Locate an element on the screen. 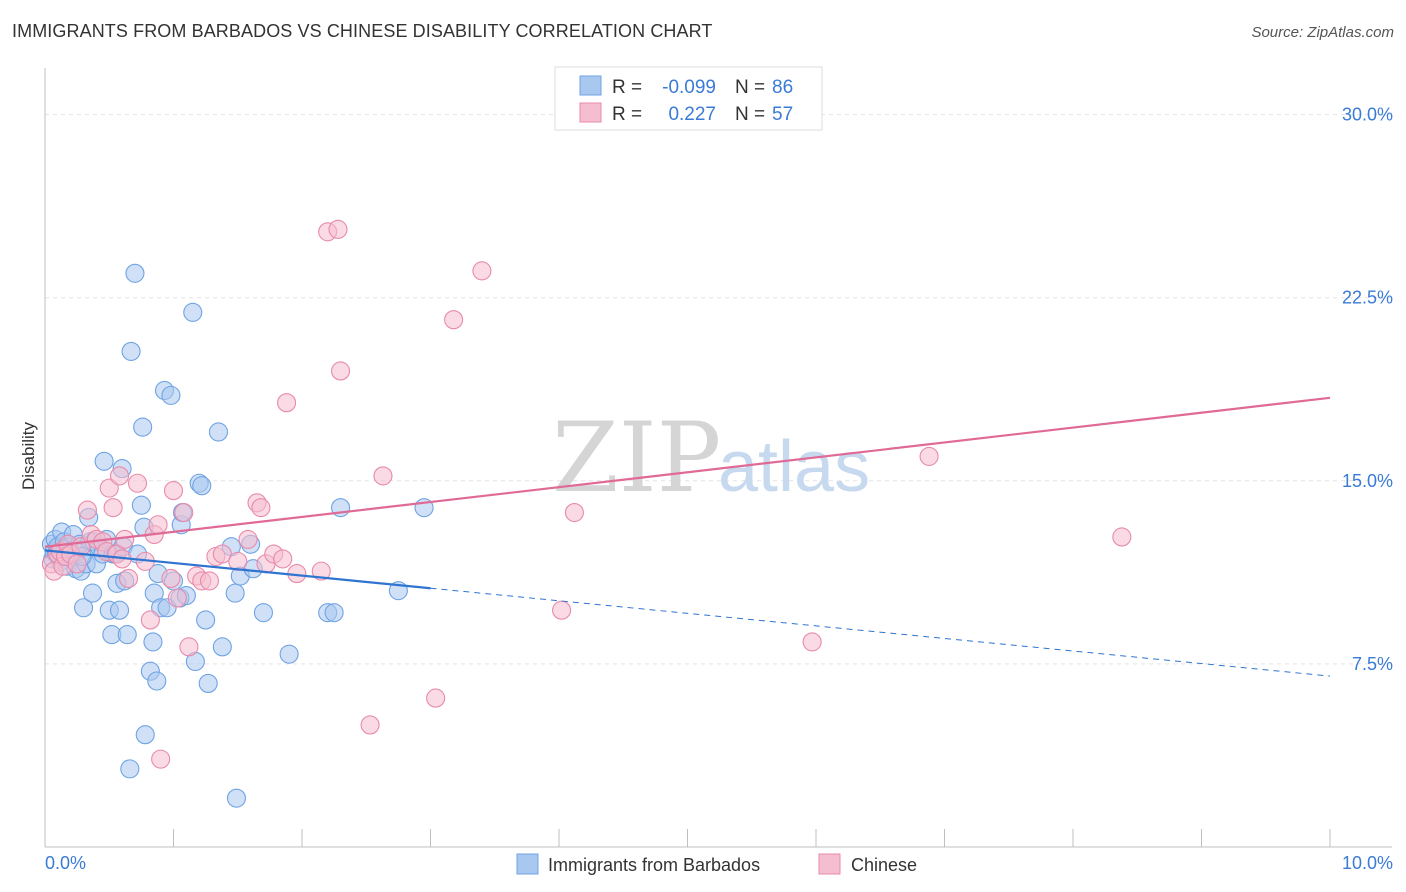 This screenshot has width=1406, height=892. stats-r-label-2: R = is located at coordinates (627, 114).